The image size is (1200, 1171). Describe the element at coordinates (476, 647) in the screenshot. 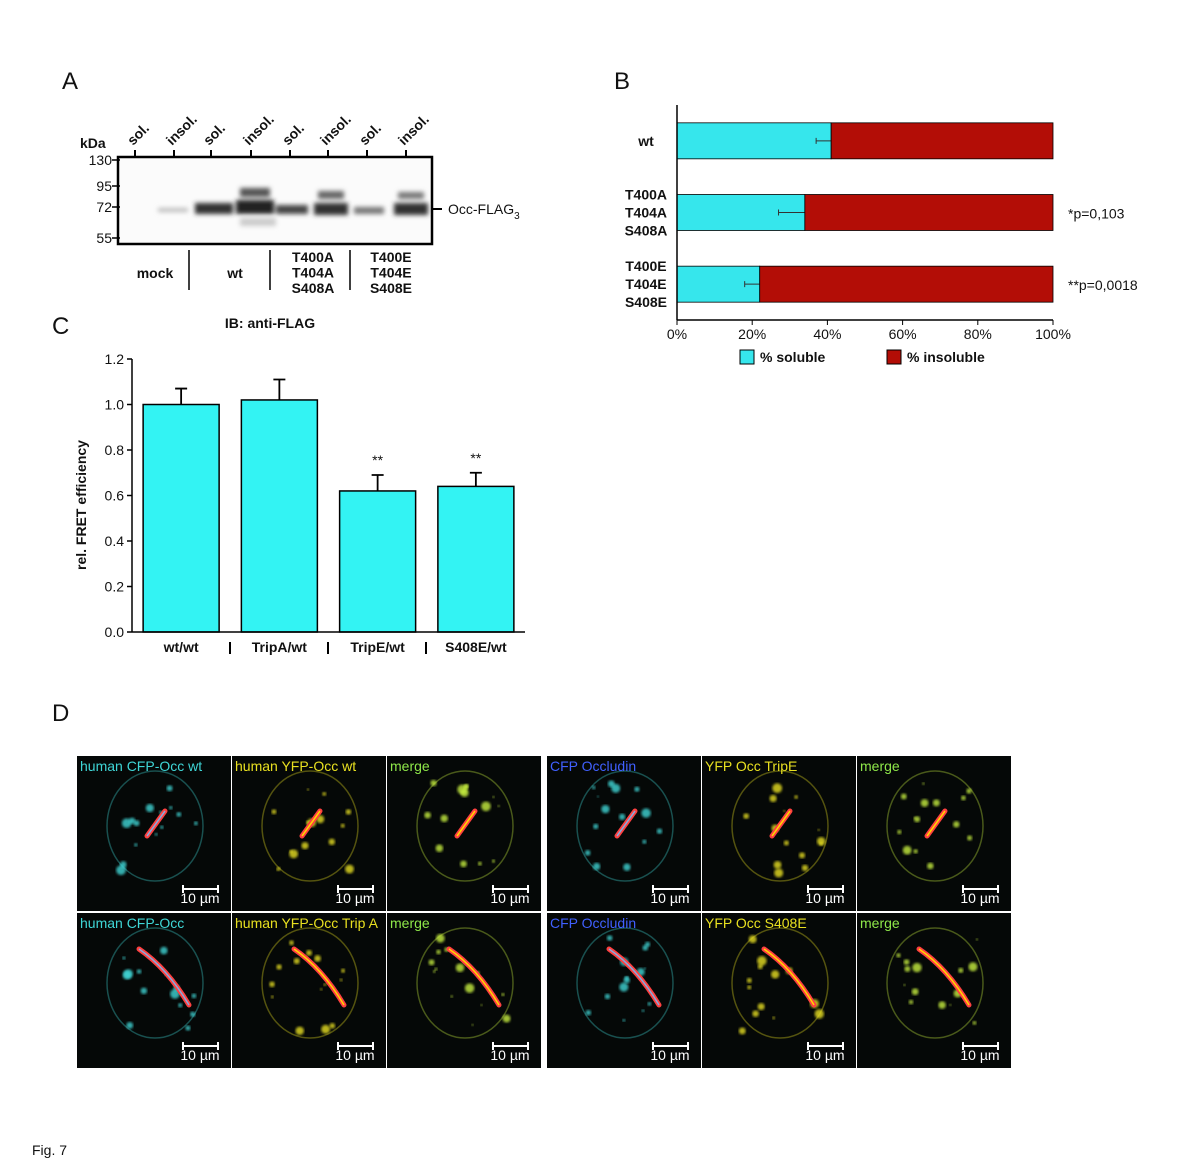

I see `category-label: S408E/wt` at that location.